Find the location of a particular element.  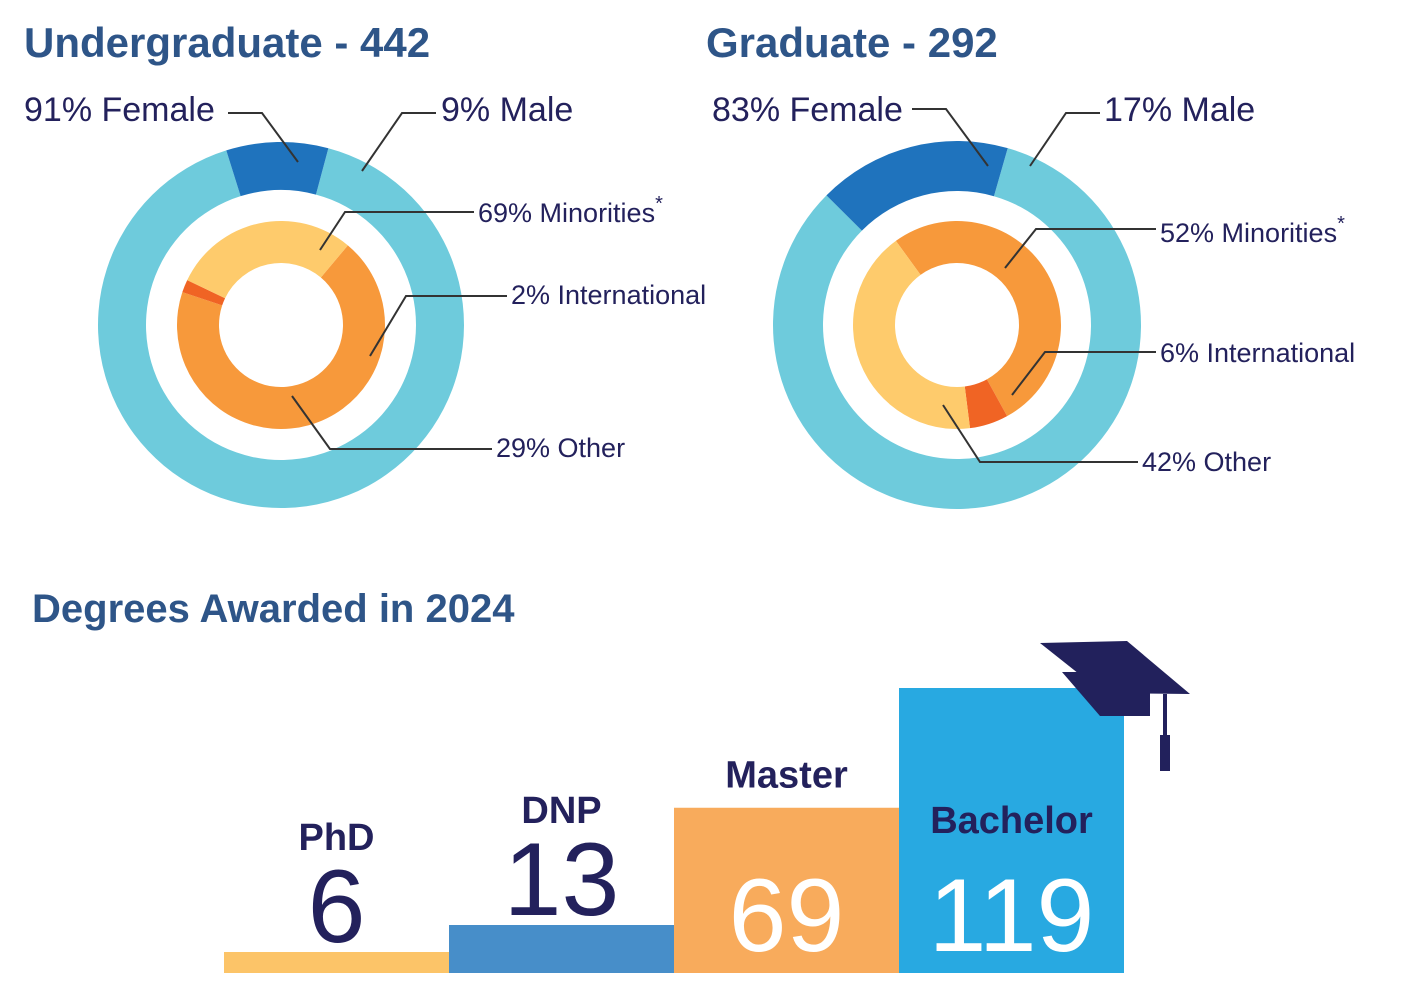

graduation-cap-icon is located at coordinates (1115, 706).